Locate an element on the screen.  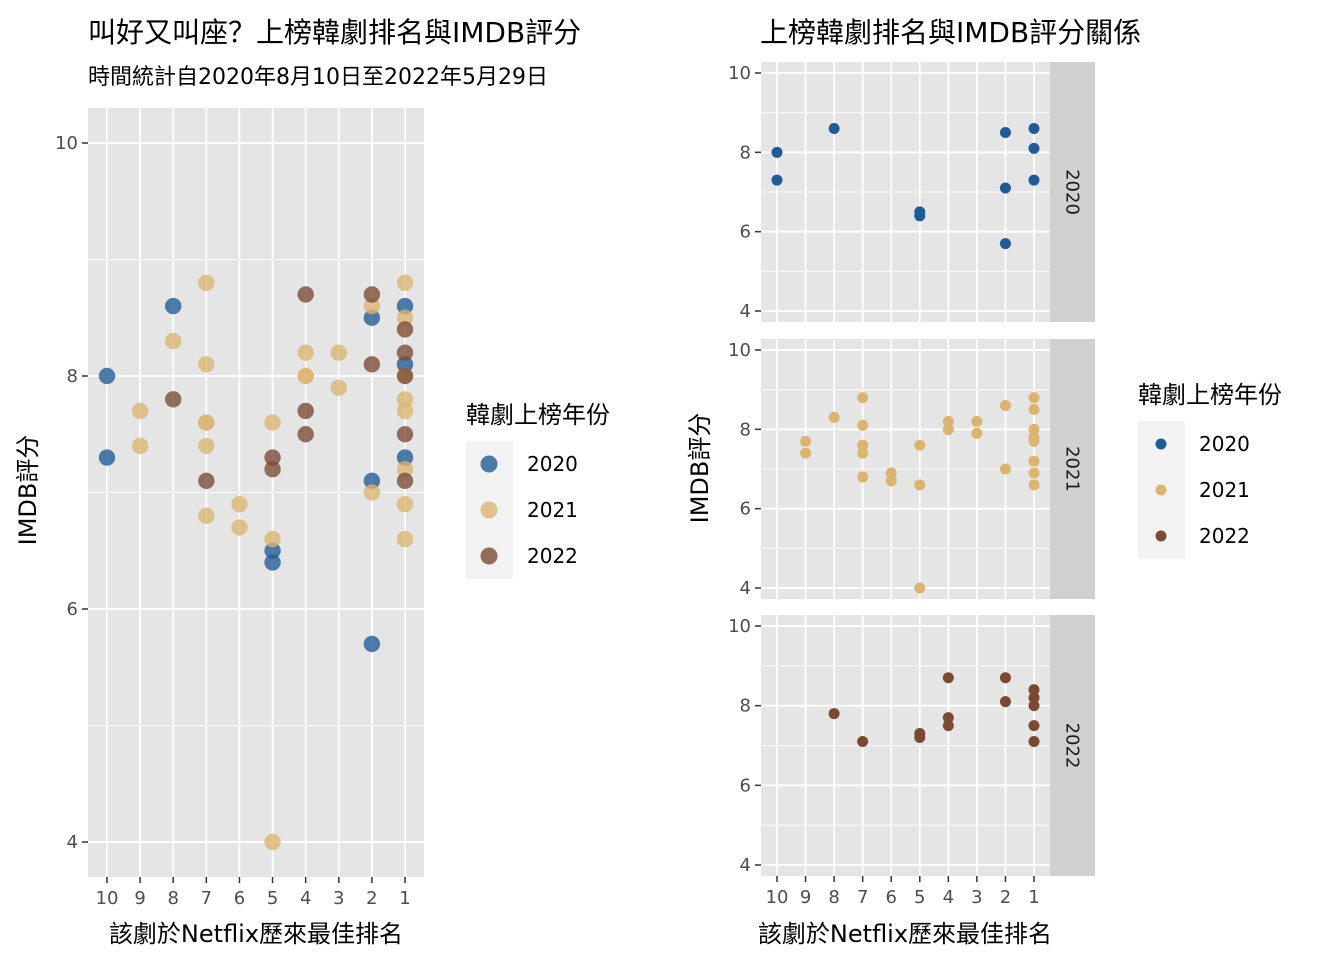
facet-strip-label-2021: 2021 is located at coordinates (1072, 469).